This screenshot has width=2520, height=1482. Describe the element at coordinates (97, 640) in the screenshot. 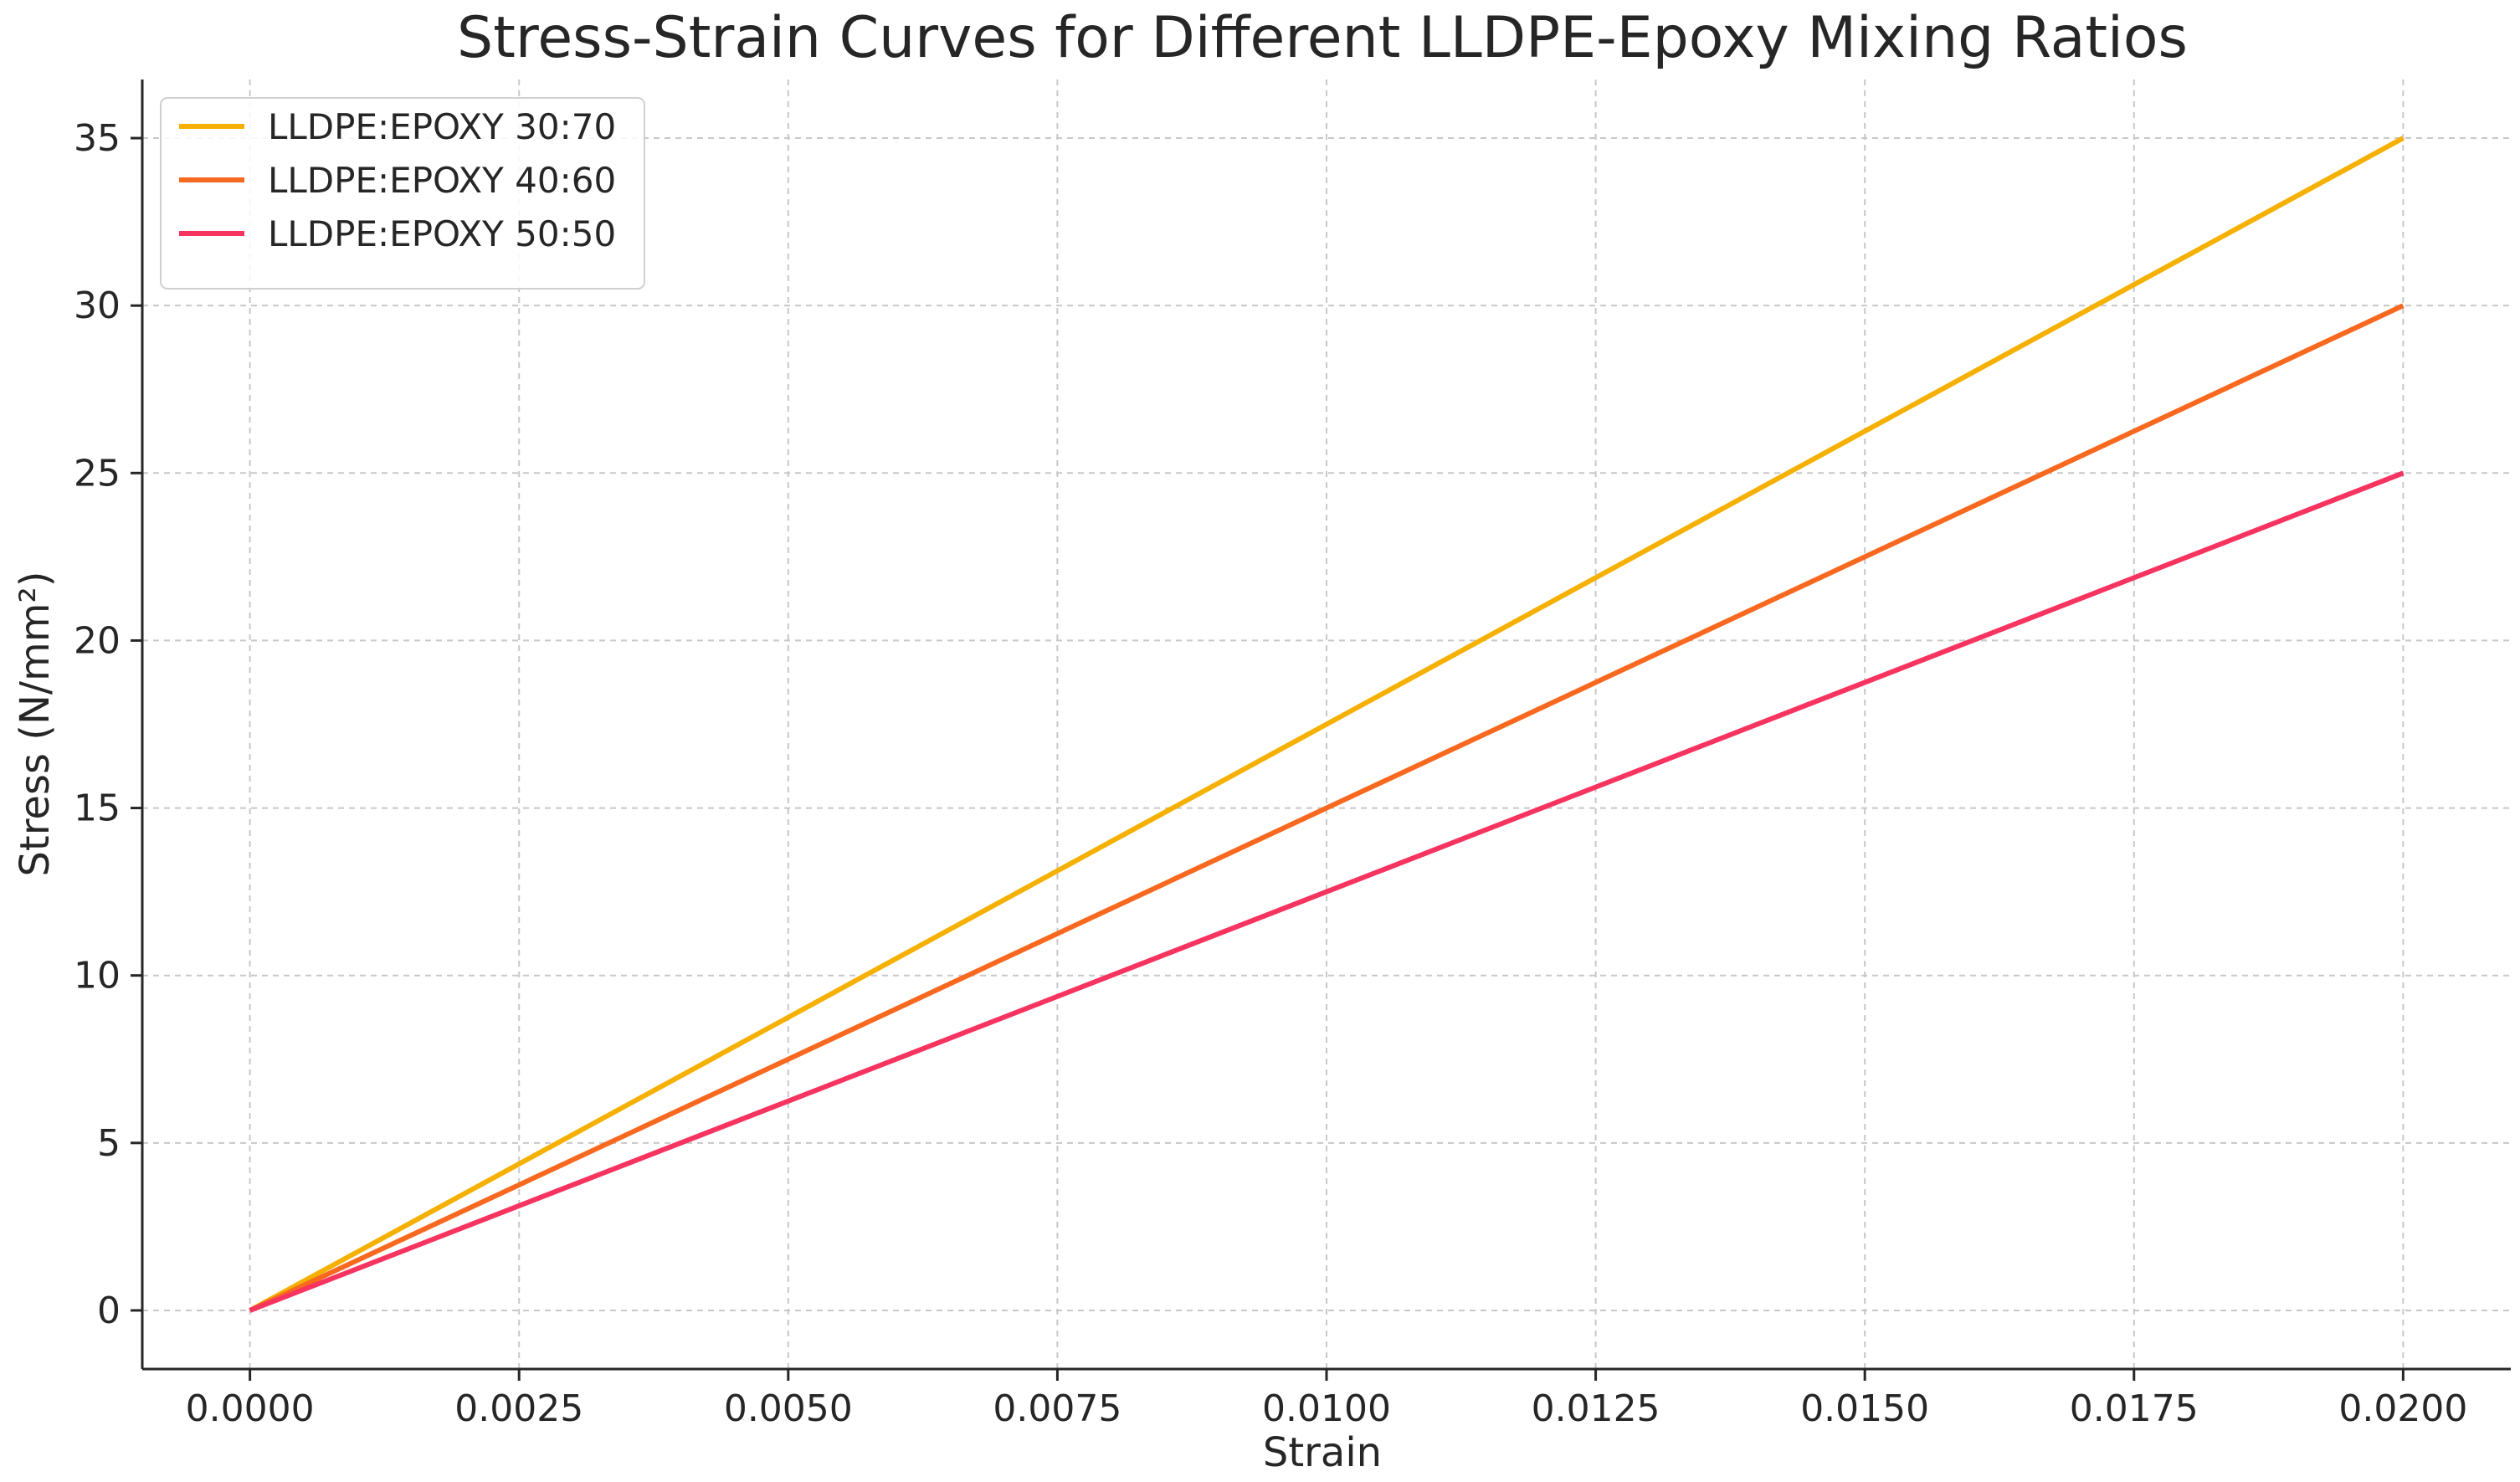

I see `y-tick-label-4: 20` at that location.